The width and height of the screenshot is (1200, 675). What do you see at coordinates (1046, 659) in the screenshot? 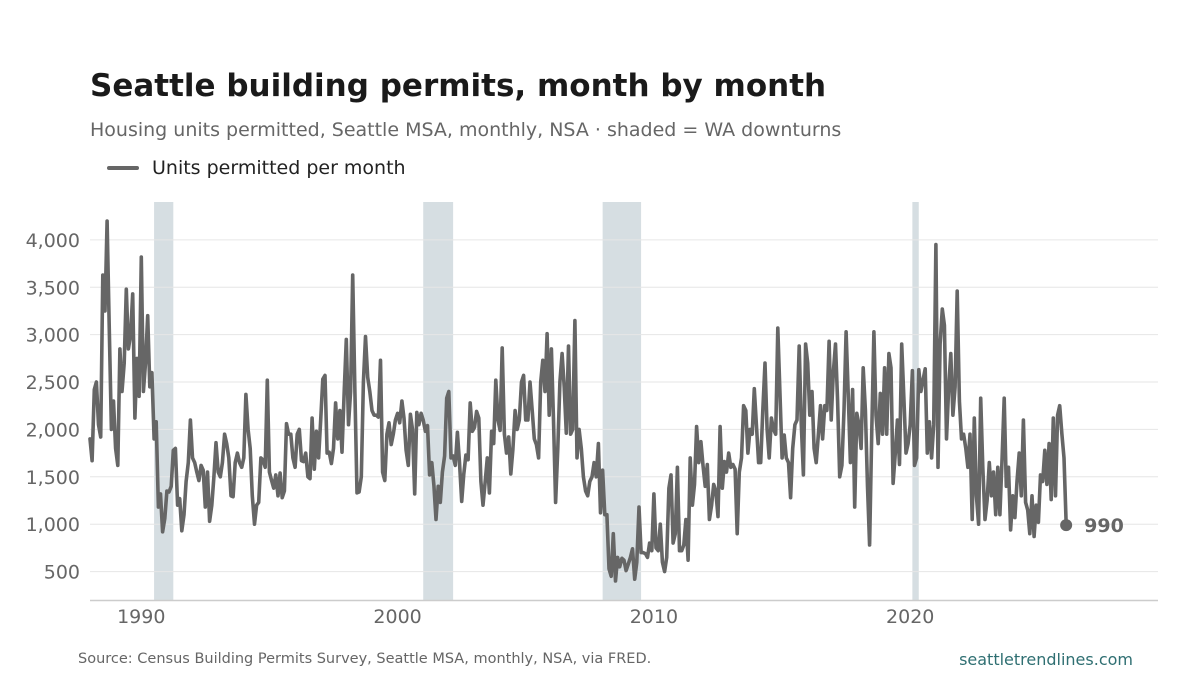
I see `brand-link: seattletrendlines.com` at bounding box center [1046, 659].